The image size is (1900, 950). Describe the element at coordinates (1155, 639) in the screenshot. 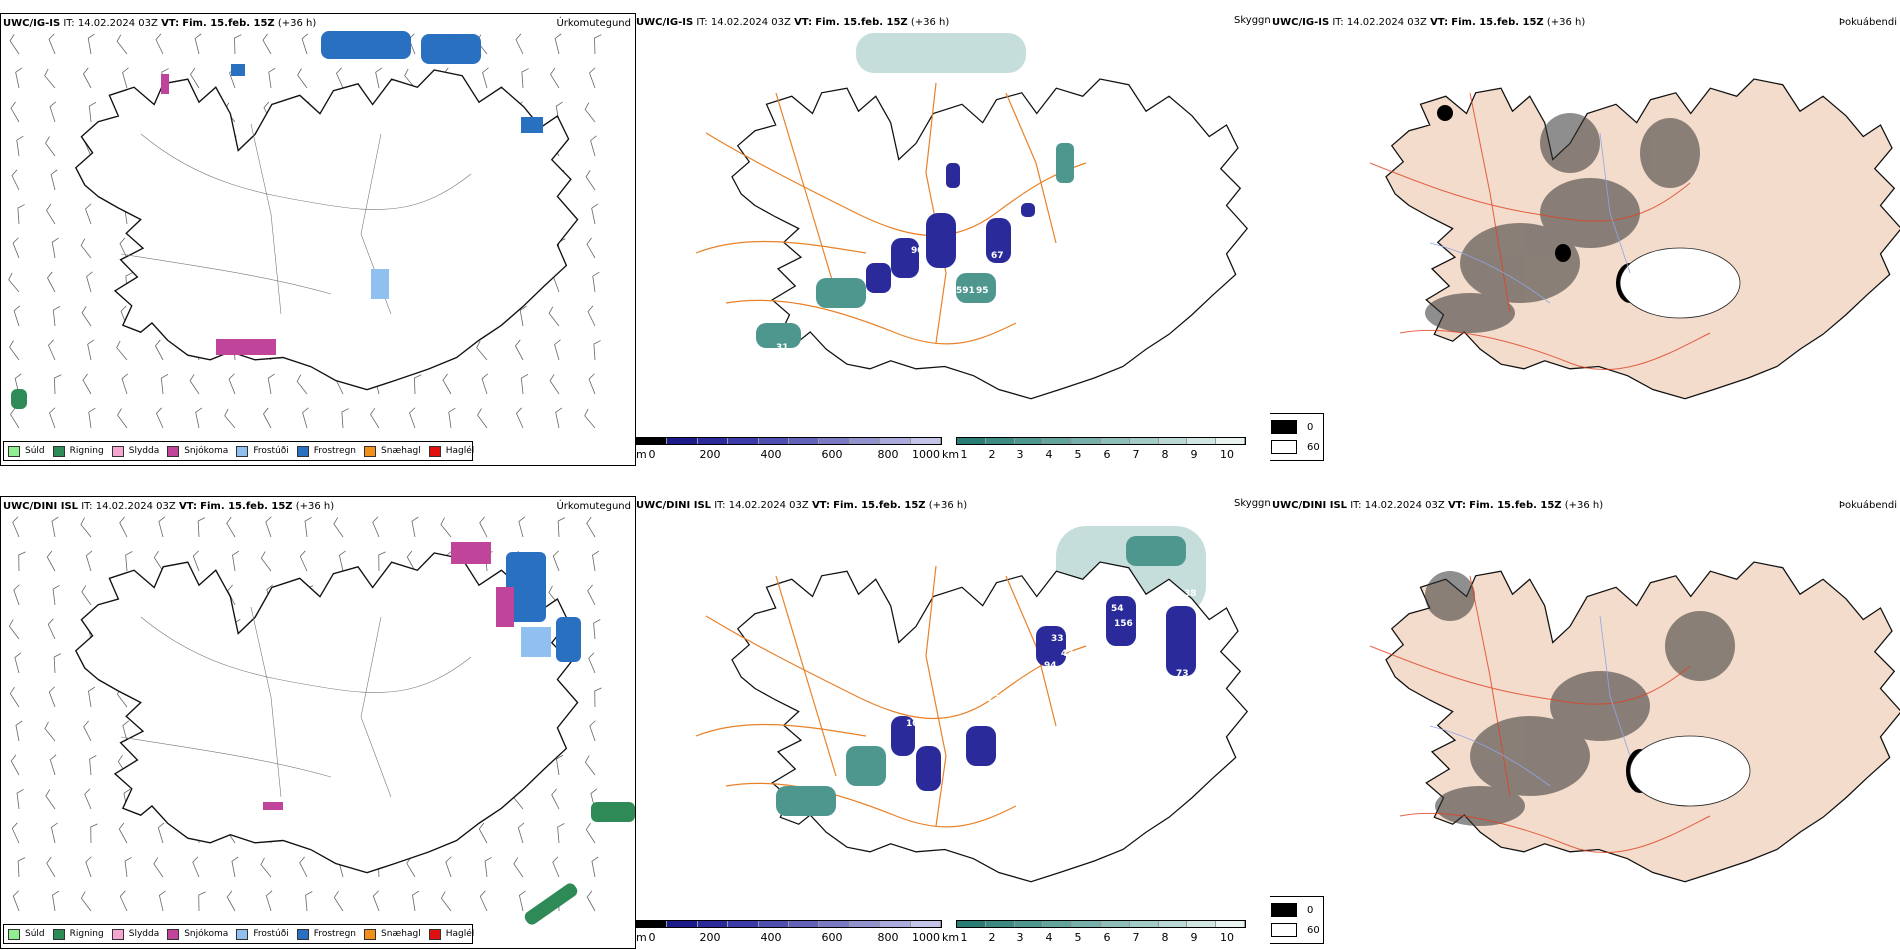

I see `map-label: 220` at that location.